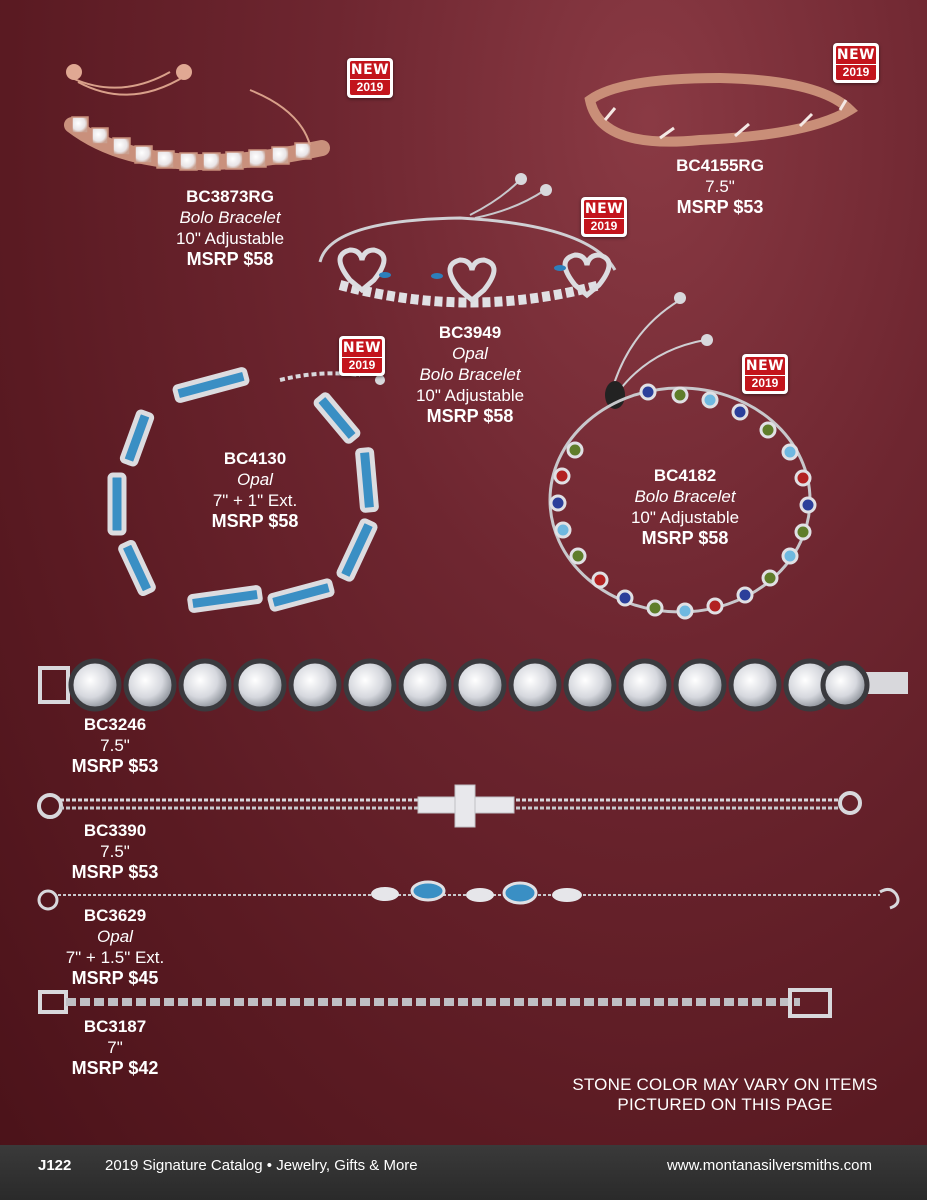 The height and width of the screenshot is (1200, 927). I want to click on product-sku: BC3949, so click(470, 332).